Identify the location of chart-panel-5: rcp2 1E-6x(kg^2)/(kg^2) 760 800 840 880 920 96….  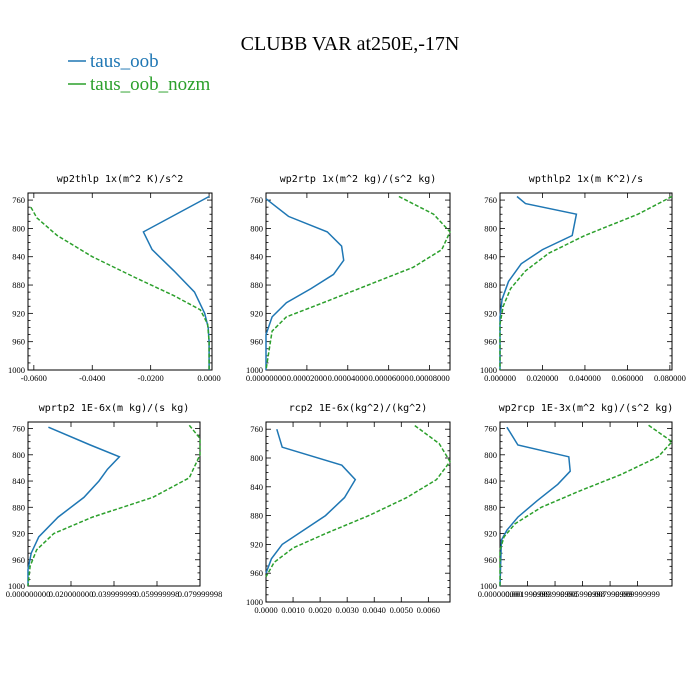
(348, 509).